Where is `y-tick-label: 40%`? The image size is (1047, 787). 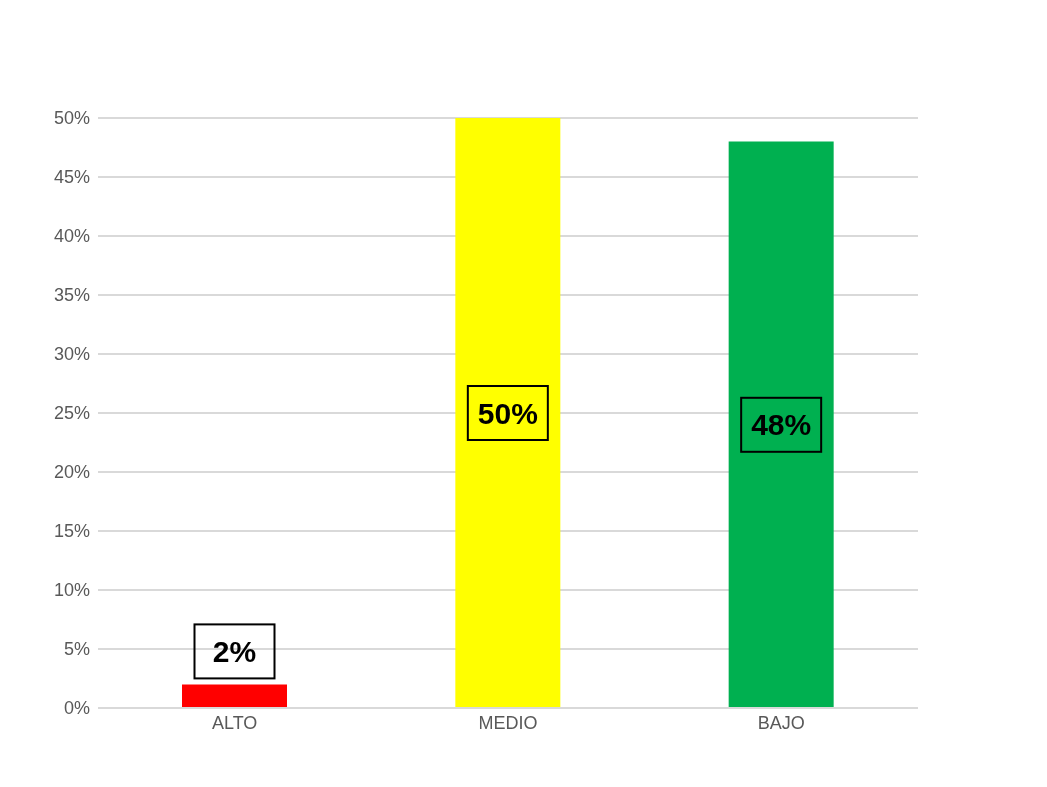 y-tick-label: 40% is located at coordinates (71, 236).